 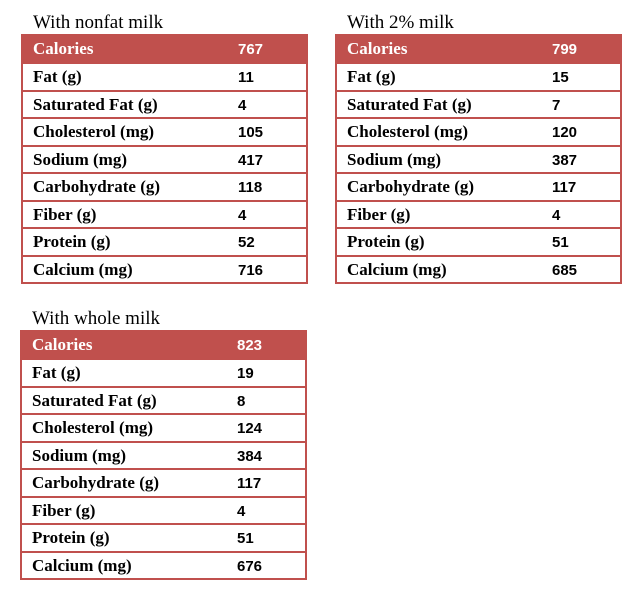 I want to click on table-title: With nonfat milk, so click(x=98, y=22).